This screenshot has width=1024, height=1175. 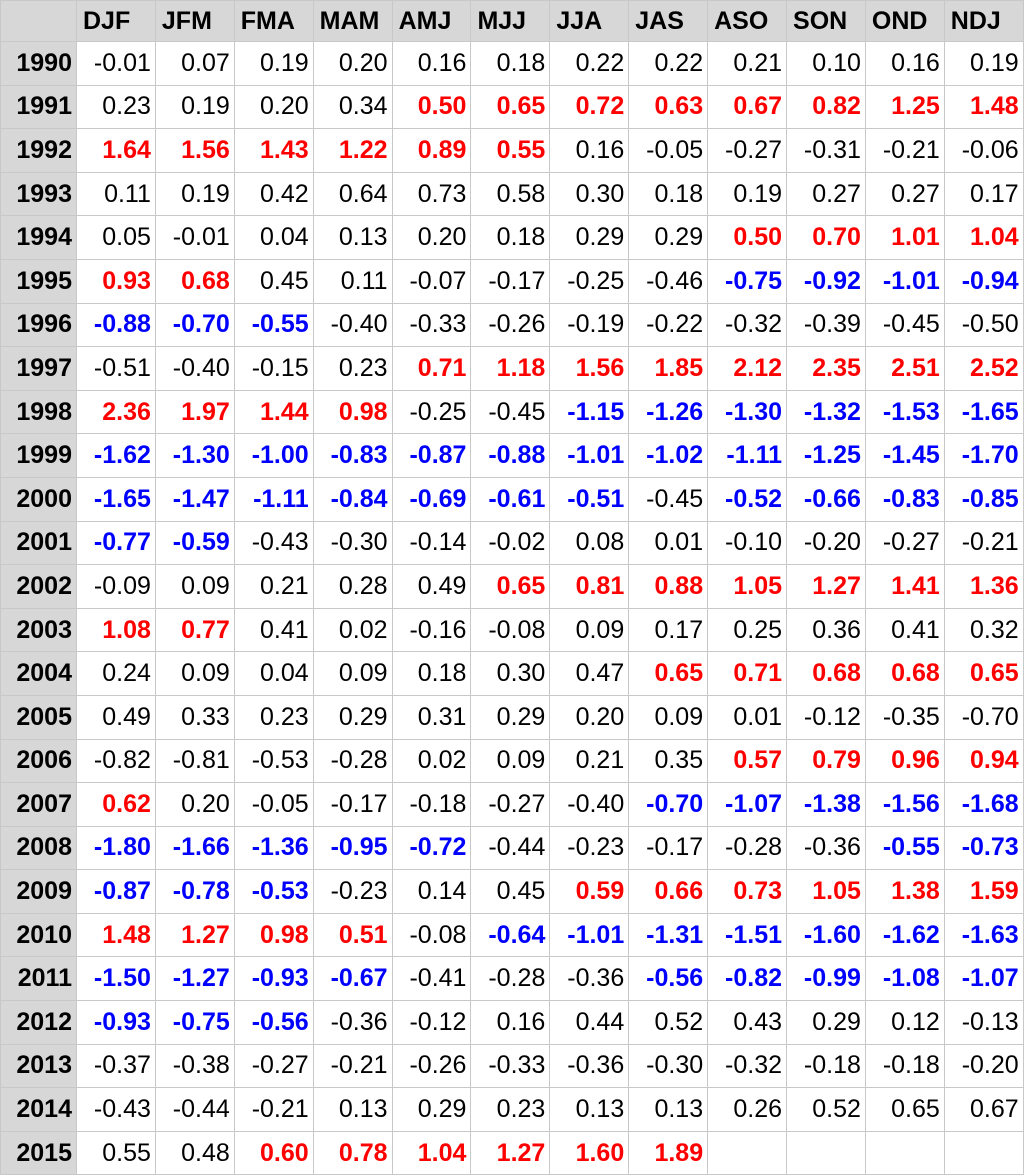 What do you see at coordinates (116, 412) in the screenshot?
I see `table-cell: 2.36` at bounding box center [116, 412].